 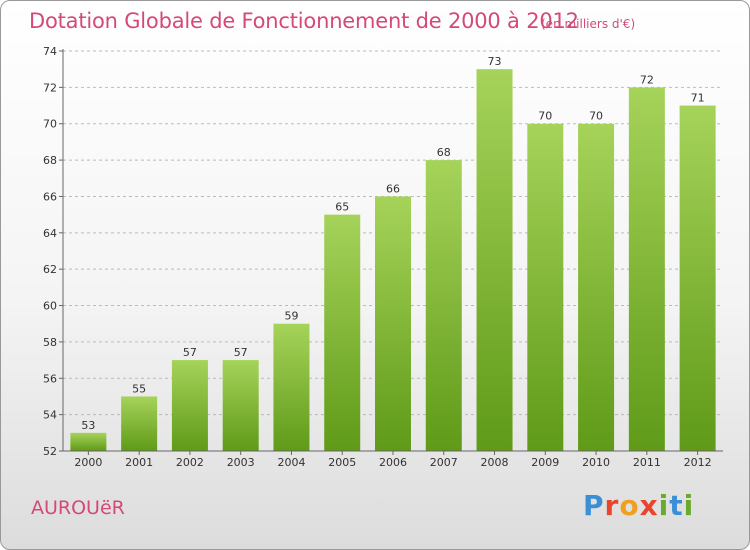 I want to click on x-tick-label: 2002, so click(x=190, y=462).